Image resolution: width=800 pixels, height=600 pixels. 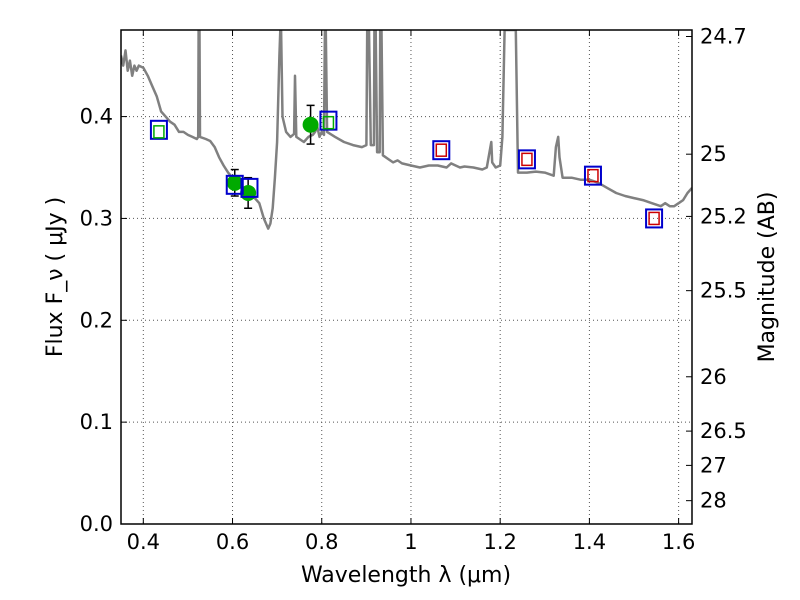 What do you see at coordinates (713, 501) in the screenshot?
I see `y2-tick-label: 28` at bounding box center [713, 501].